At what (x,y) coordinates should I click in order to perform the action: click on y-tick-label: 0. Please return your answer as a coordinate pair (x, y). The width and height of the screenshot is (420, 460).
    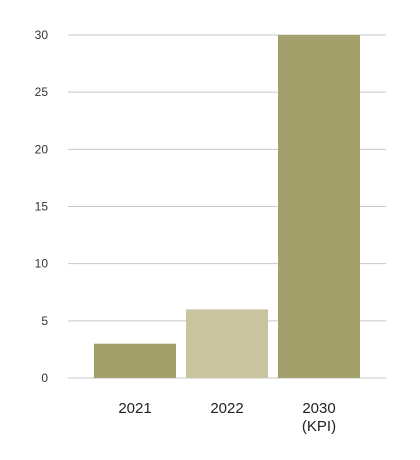
    Looking at the image, I should click on (44, 378).